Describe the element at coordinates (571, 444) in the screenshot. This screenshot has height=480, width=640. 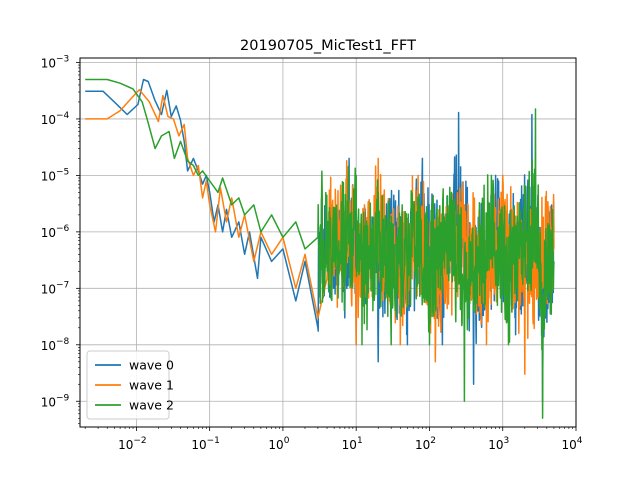
I see `x-tick-label: 10⁴` at that location.